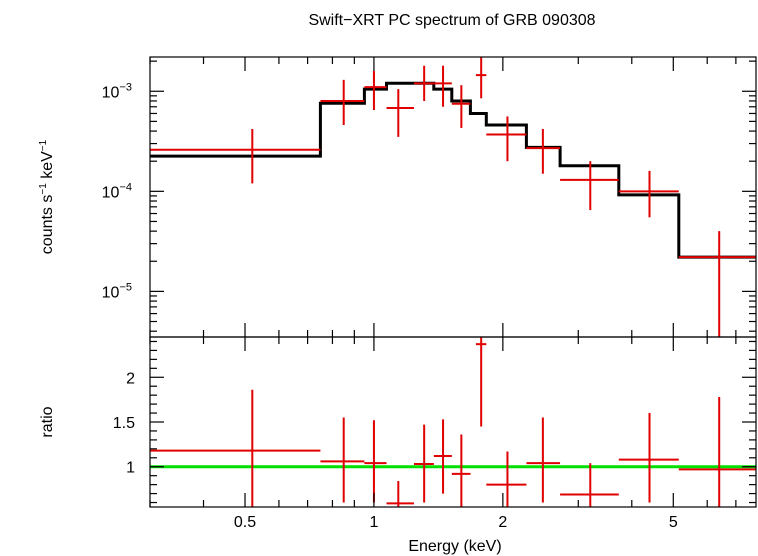 The image size is (758, 556). Describe the element at coordinates (125, 187) in the screenshot. I see `y-tick-exponent: −4` at that location.